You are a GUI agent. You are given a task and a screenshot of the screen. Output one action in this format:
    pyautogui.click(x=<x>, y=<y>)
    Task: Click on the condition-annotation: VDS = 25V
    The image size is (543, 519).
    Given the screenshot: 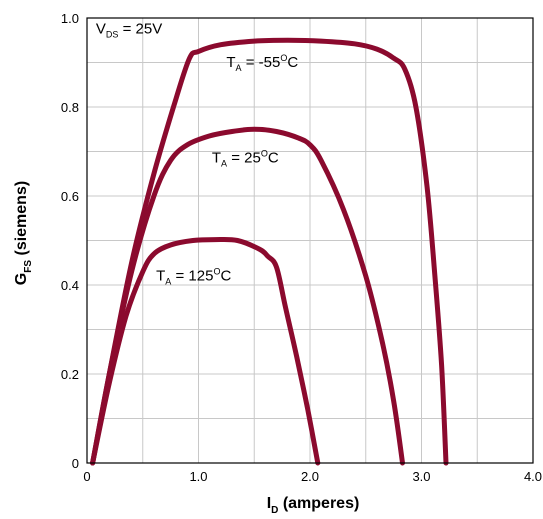 What is the action you would take?
    pyautogui.click(x=129, y=30)
    